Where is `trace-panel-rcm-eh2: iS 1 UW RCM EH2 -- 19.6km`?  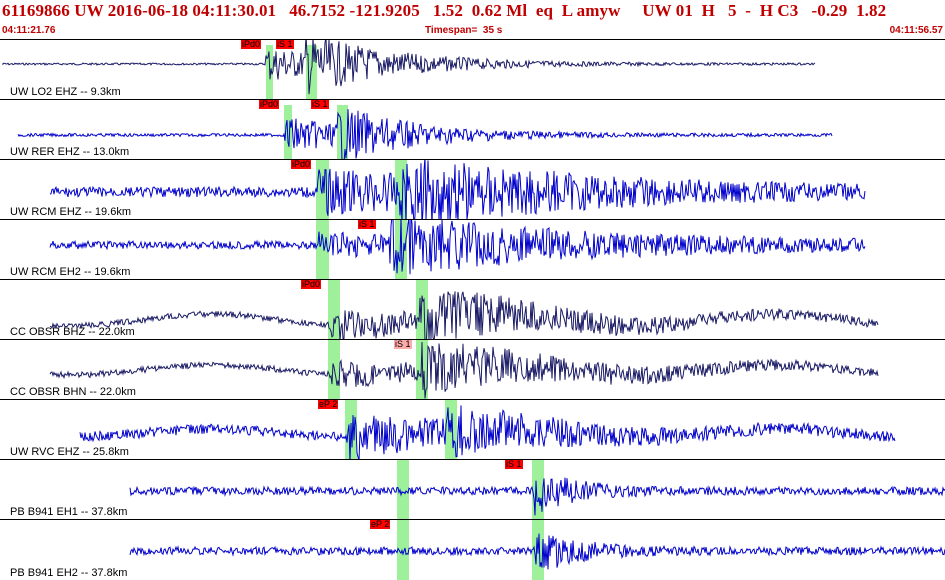 trace-panel-rcm-eh2: iS 1 UW RCM EH2 -- 19.6km is located at coordinates (472, 249).